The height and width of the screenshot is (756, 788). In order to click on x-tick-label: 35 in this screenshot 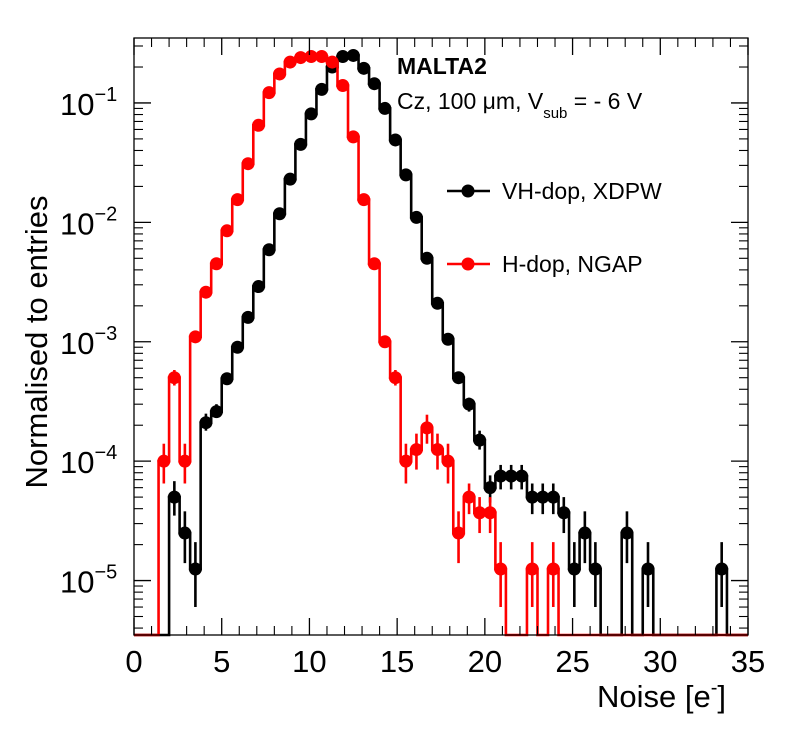, I will do `click(748, 661)`.